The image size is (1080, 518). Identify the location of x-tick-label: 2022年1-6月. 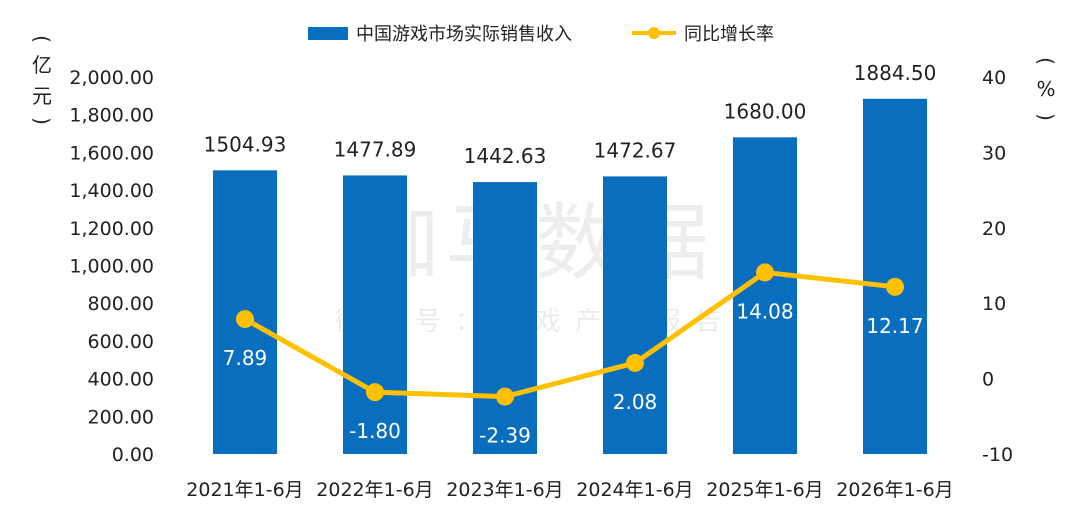
(374, 490).